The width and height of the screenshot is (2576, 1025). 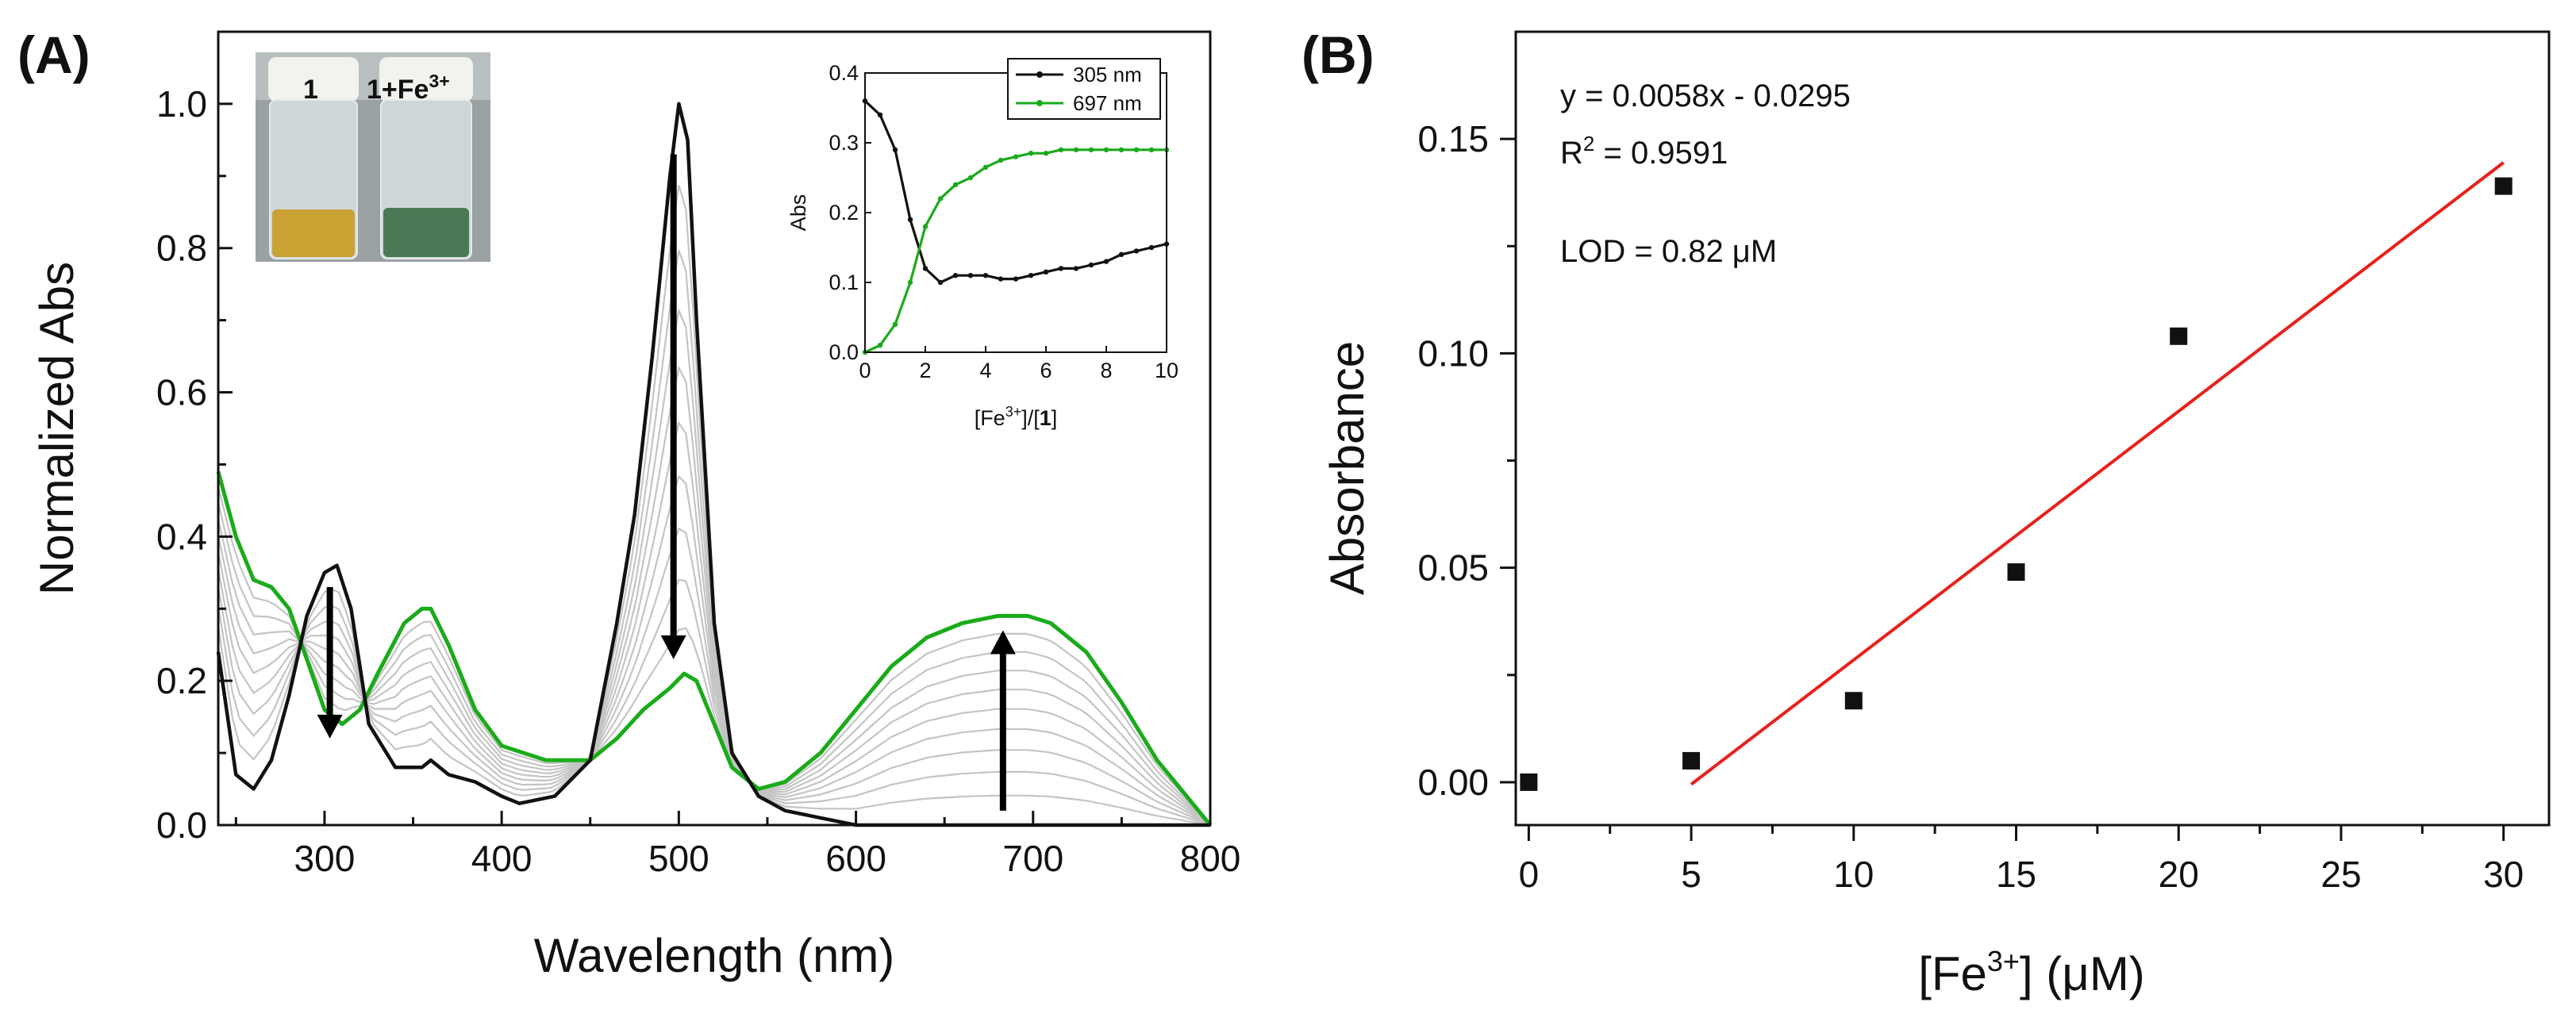 What do you see at coordinates (1705, 96) in the screenshot?
I see `fit-equation: y = 0.0058x - 0.0295` at bounding box center [1705, 96].